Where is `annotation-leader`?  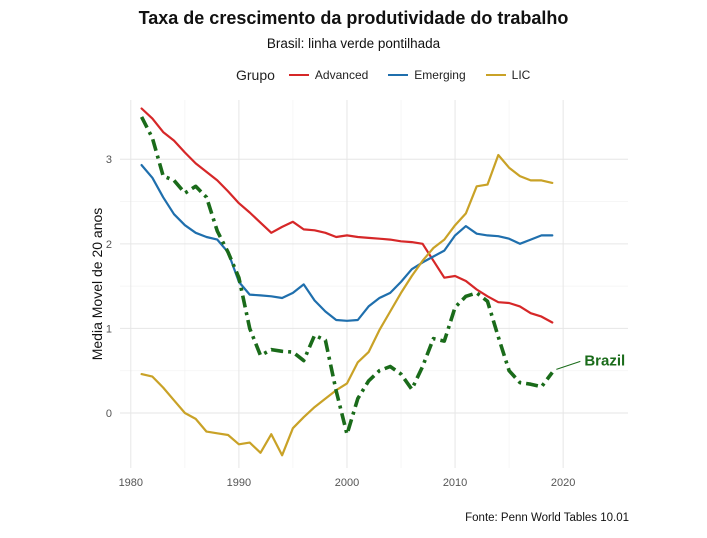 annotation-leader is located at coordinates (568, 365).